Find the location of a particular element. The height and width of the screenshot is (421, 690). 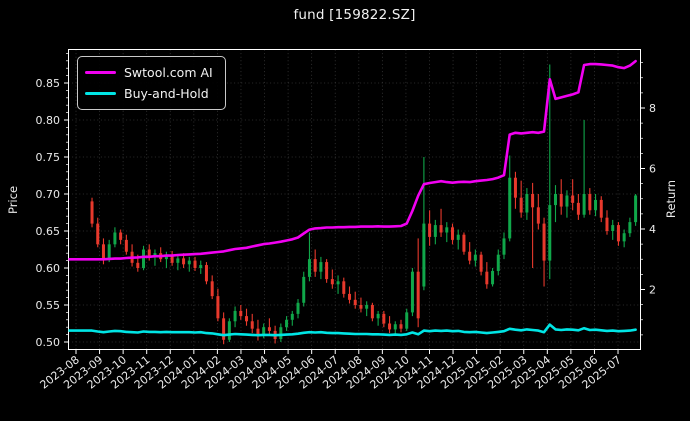

return-axis-label: Return is located at coordinates (671, 199).